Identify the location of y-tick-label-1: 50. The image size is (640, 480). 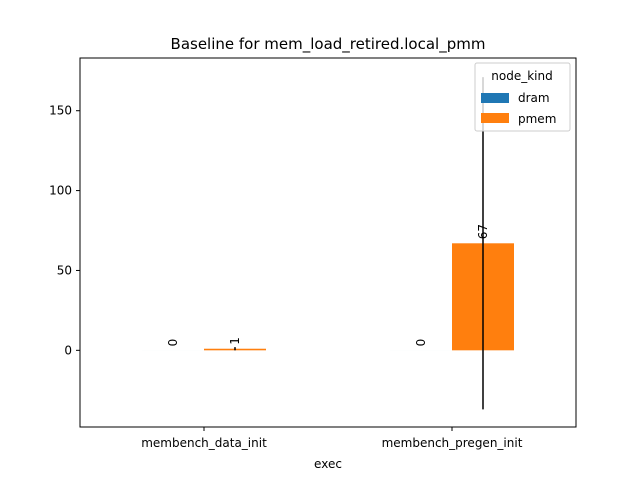
(64, 270).